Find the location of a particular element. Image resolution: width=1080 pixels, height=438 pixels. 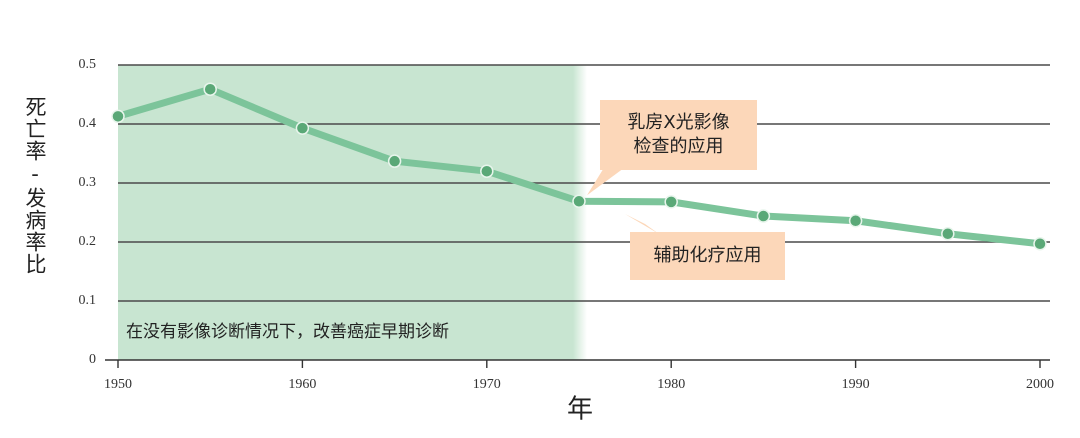

annotation-text: 辅助化疗应用 is located at coordinates (708, 255).